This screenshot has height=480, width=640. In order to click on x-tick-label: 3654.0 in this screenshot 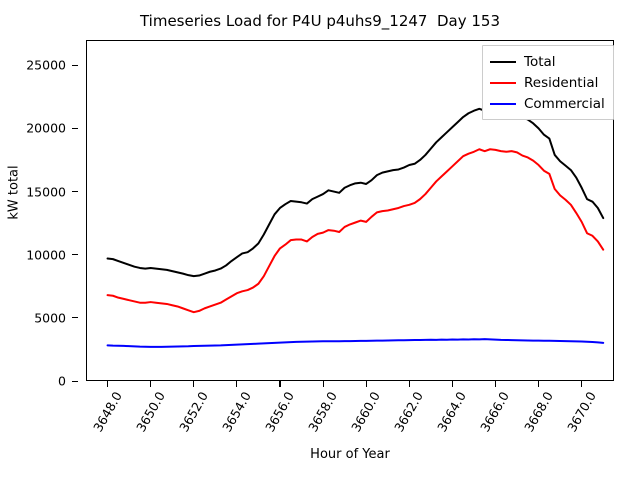, I will do `click(236, 412)`.